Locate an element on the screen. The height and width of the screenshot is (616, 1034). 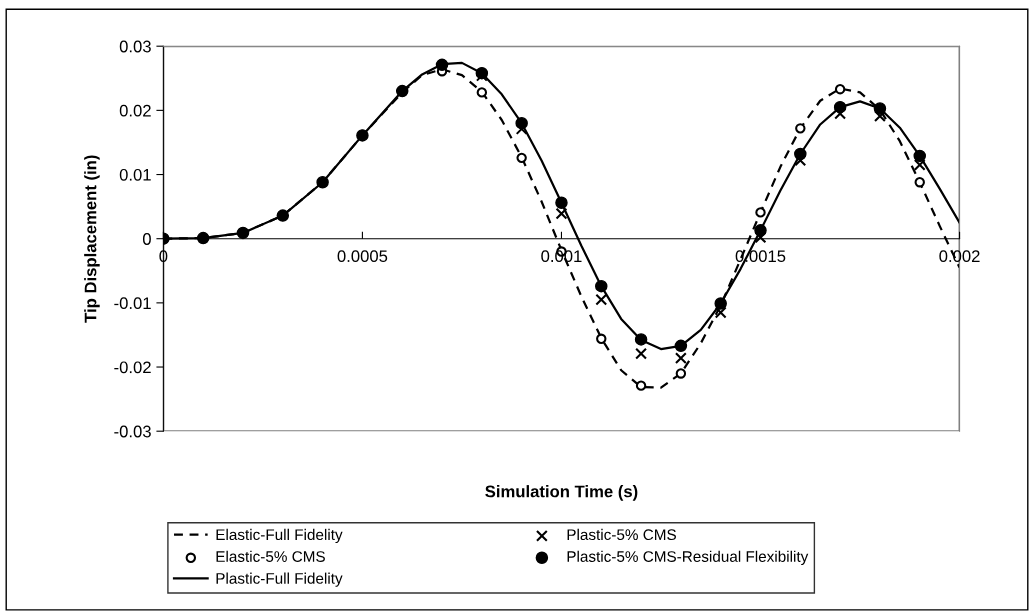
legend-label: Plastic-5% CMS is located at coordinates (621, 534).